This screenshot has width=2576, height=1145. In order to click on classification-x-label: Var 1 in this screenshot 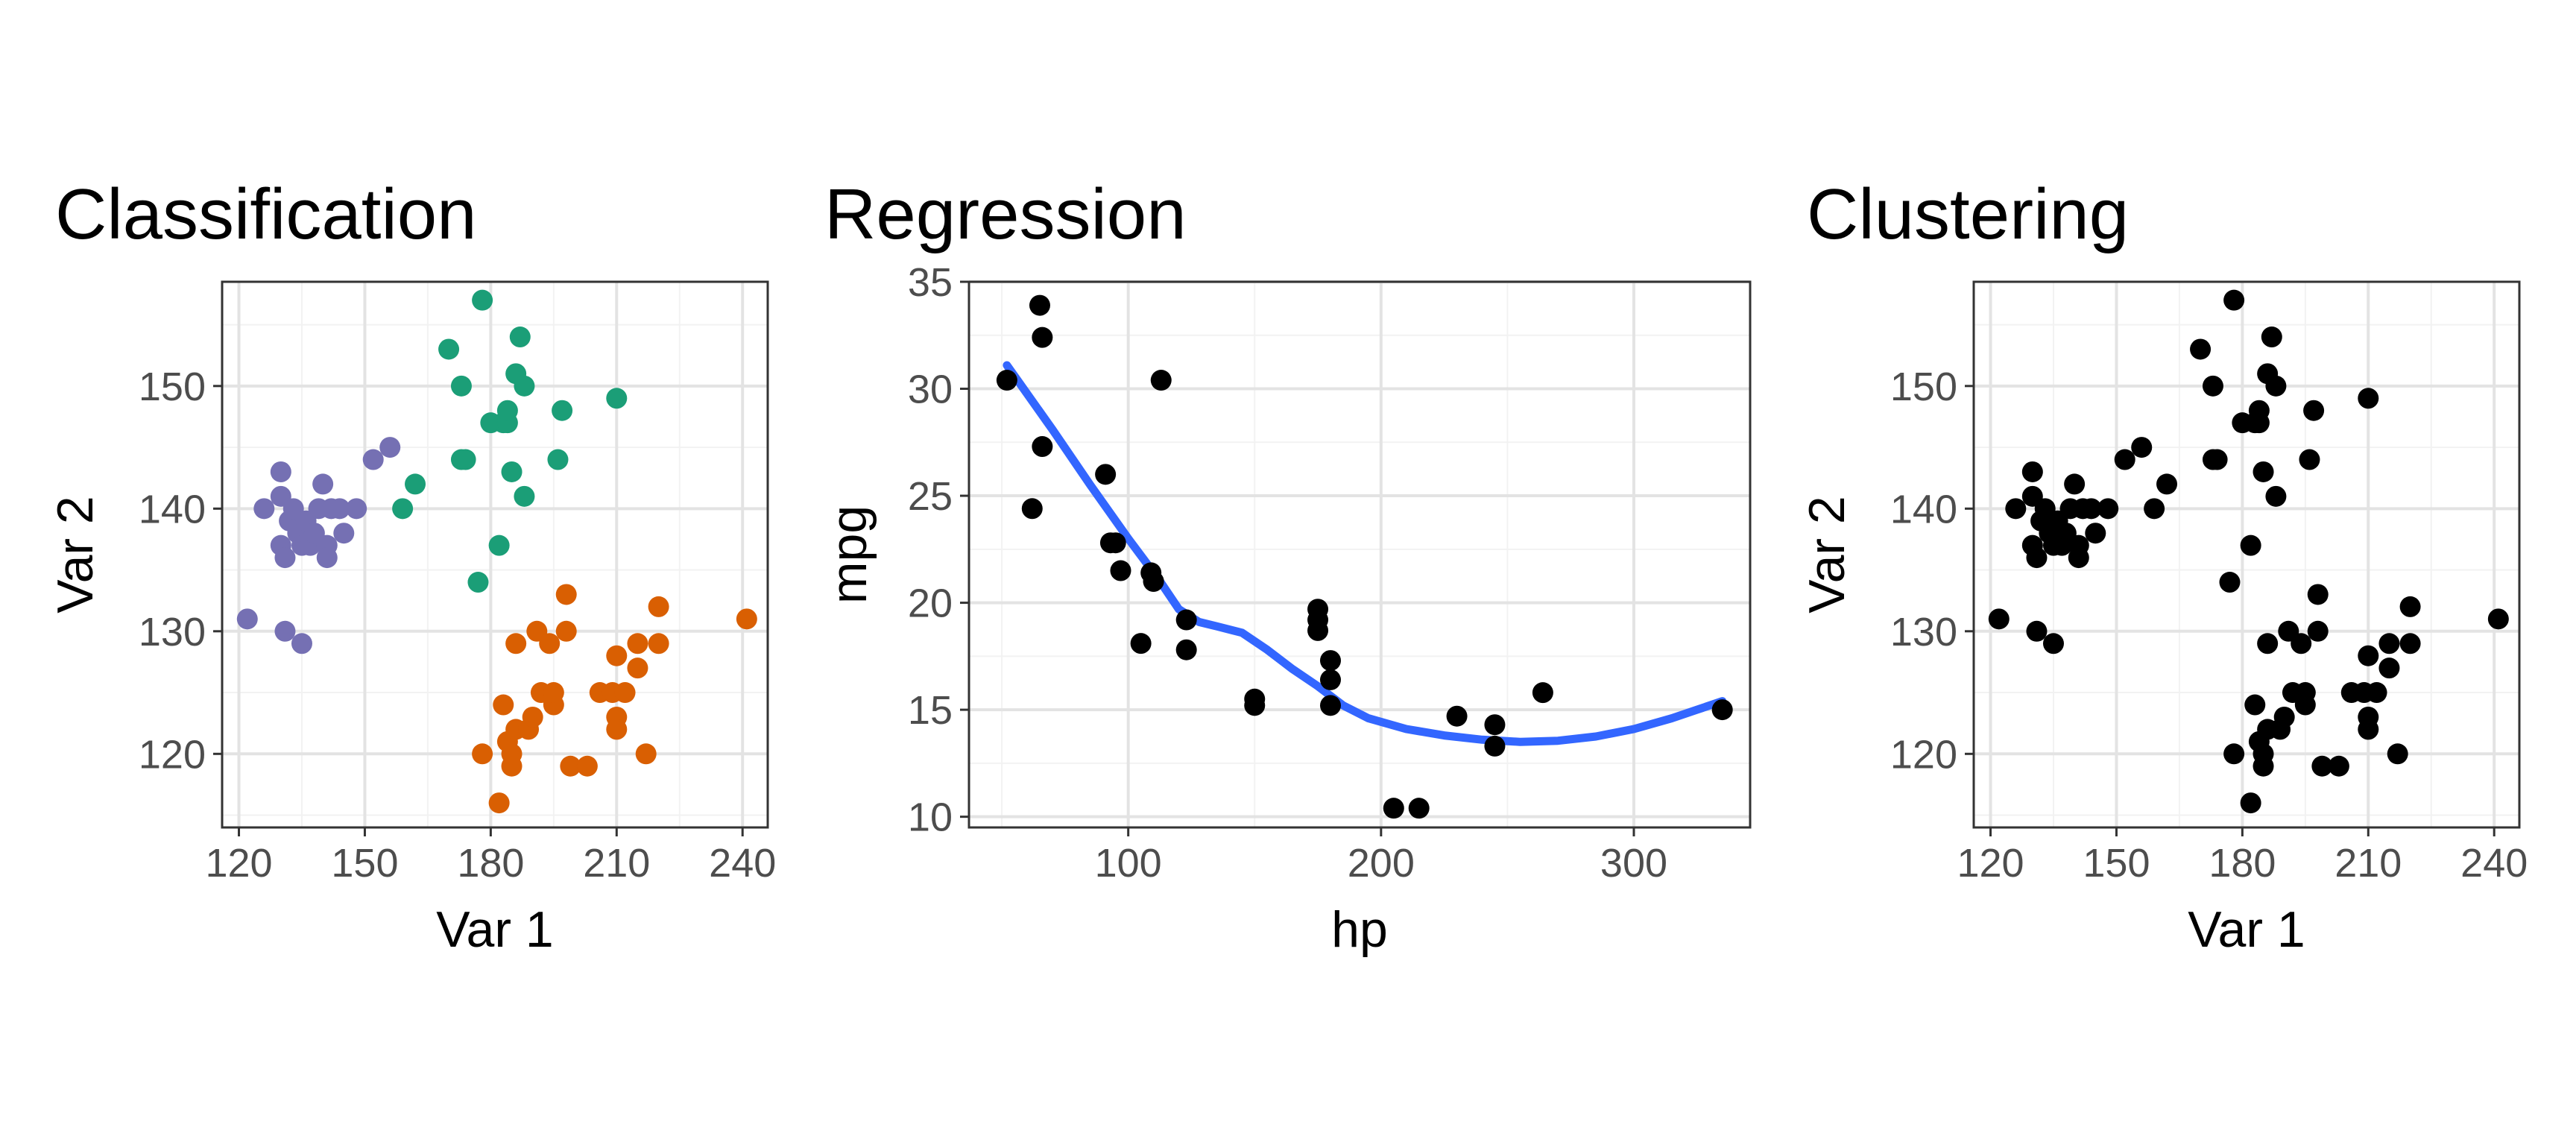, I will do `click(494, 929)`.